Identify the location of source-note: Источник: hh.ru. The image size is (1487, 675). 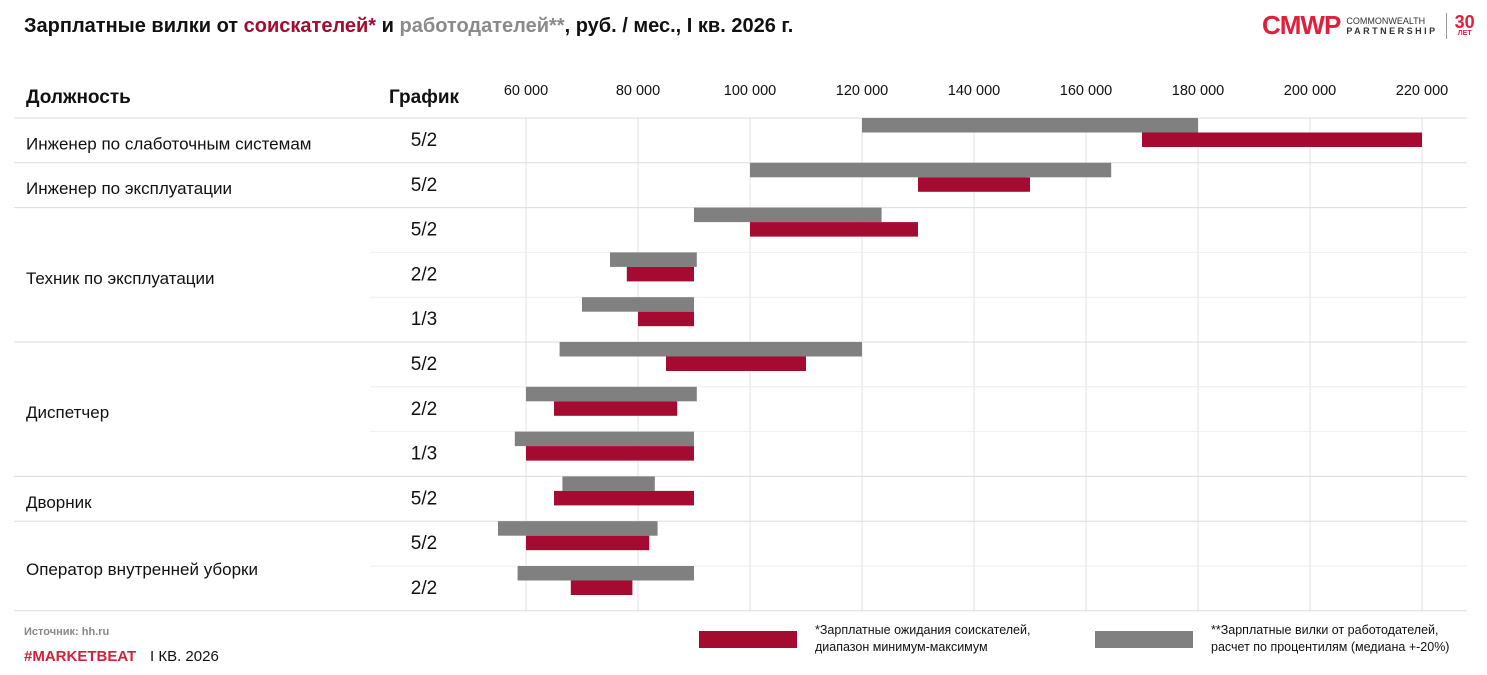
(67, 632).